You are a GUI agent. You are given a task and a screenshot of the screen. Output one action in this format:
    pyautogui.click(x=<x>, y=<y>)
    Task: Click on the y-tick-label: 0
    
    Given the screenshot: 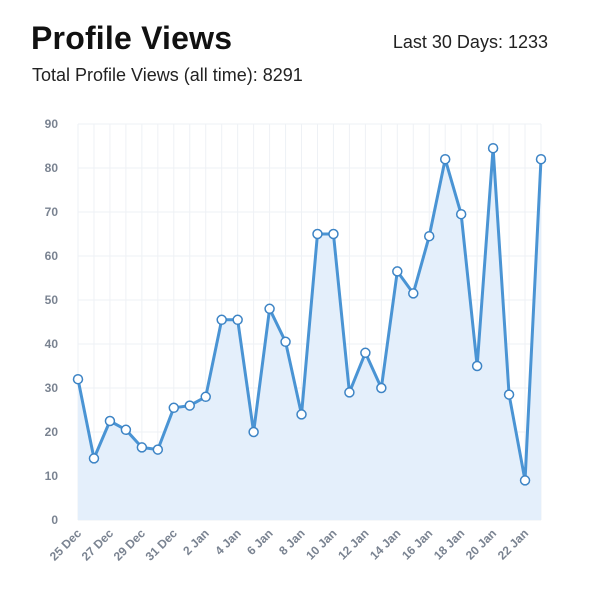 What is the action you would take?
    pyautogui.click(x=54, y=520)
    